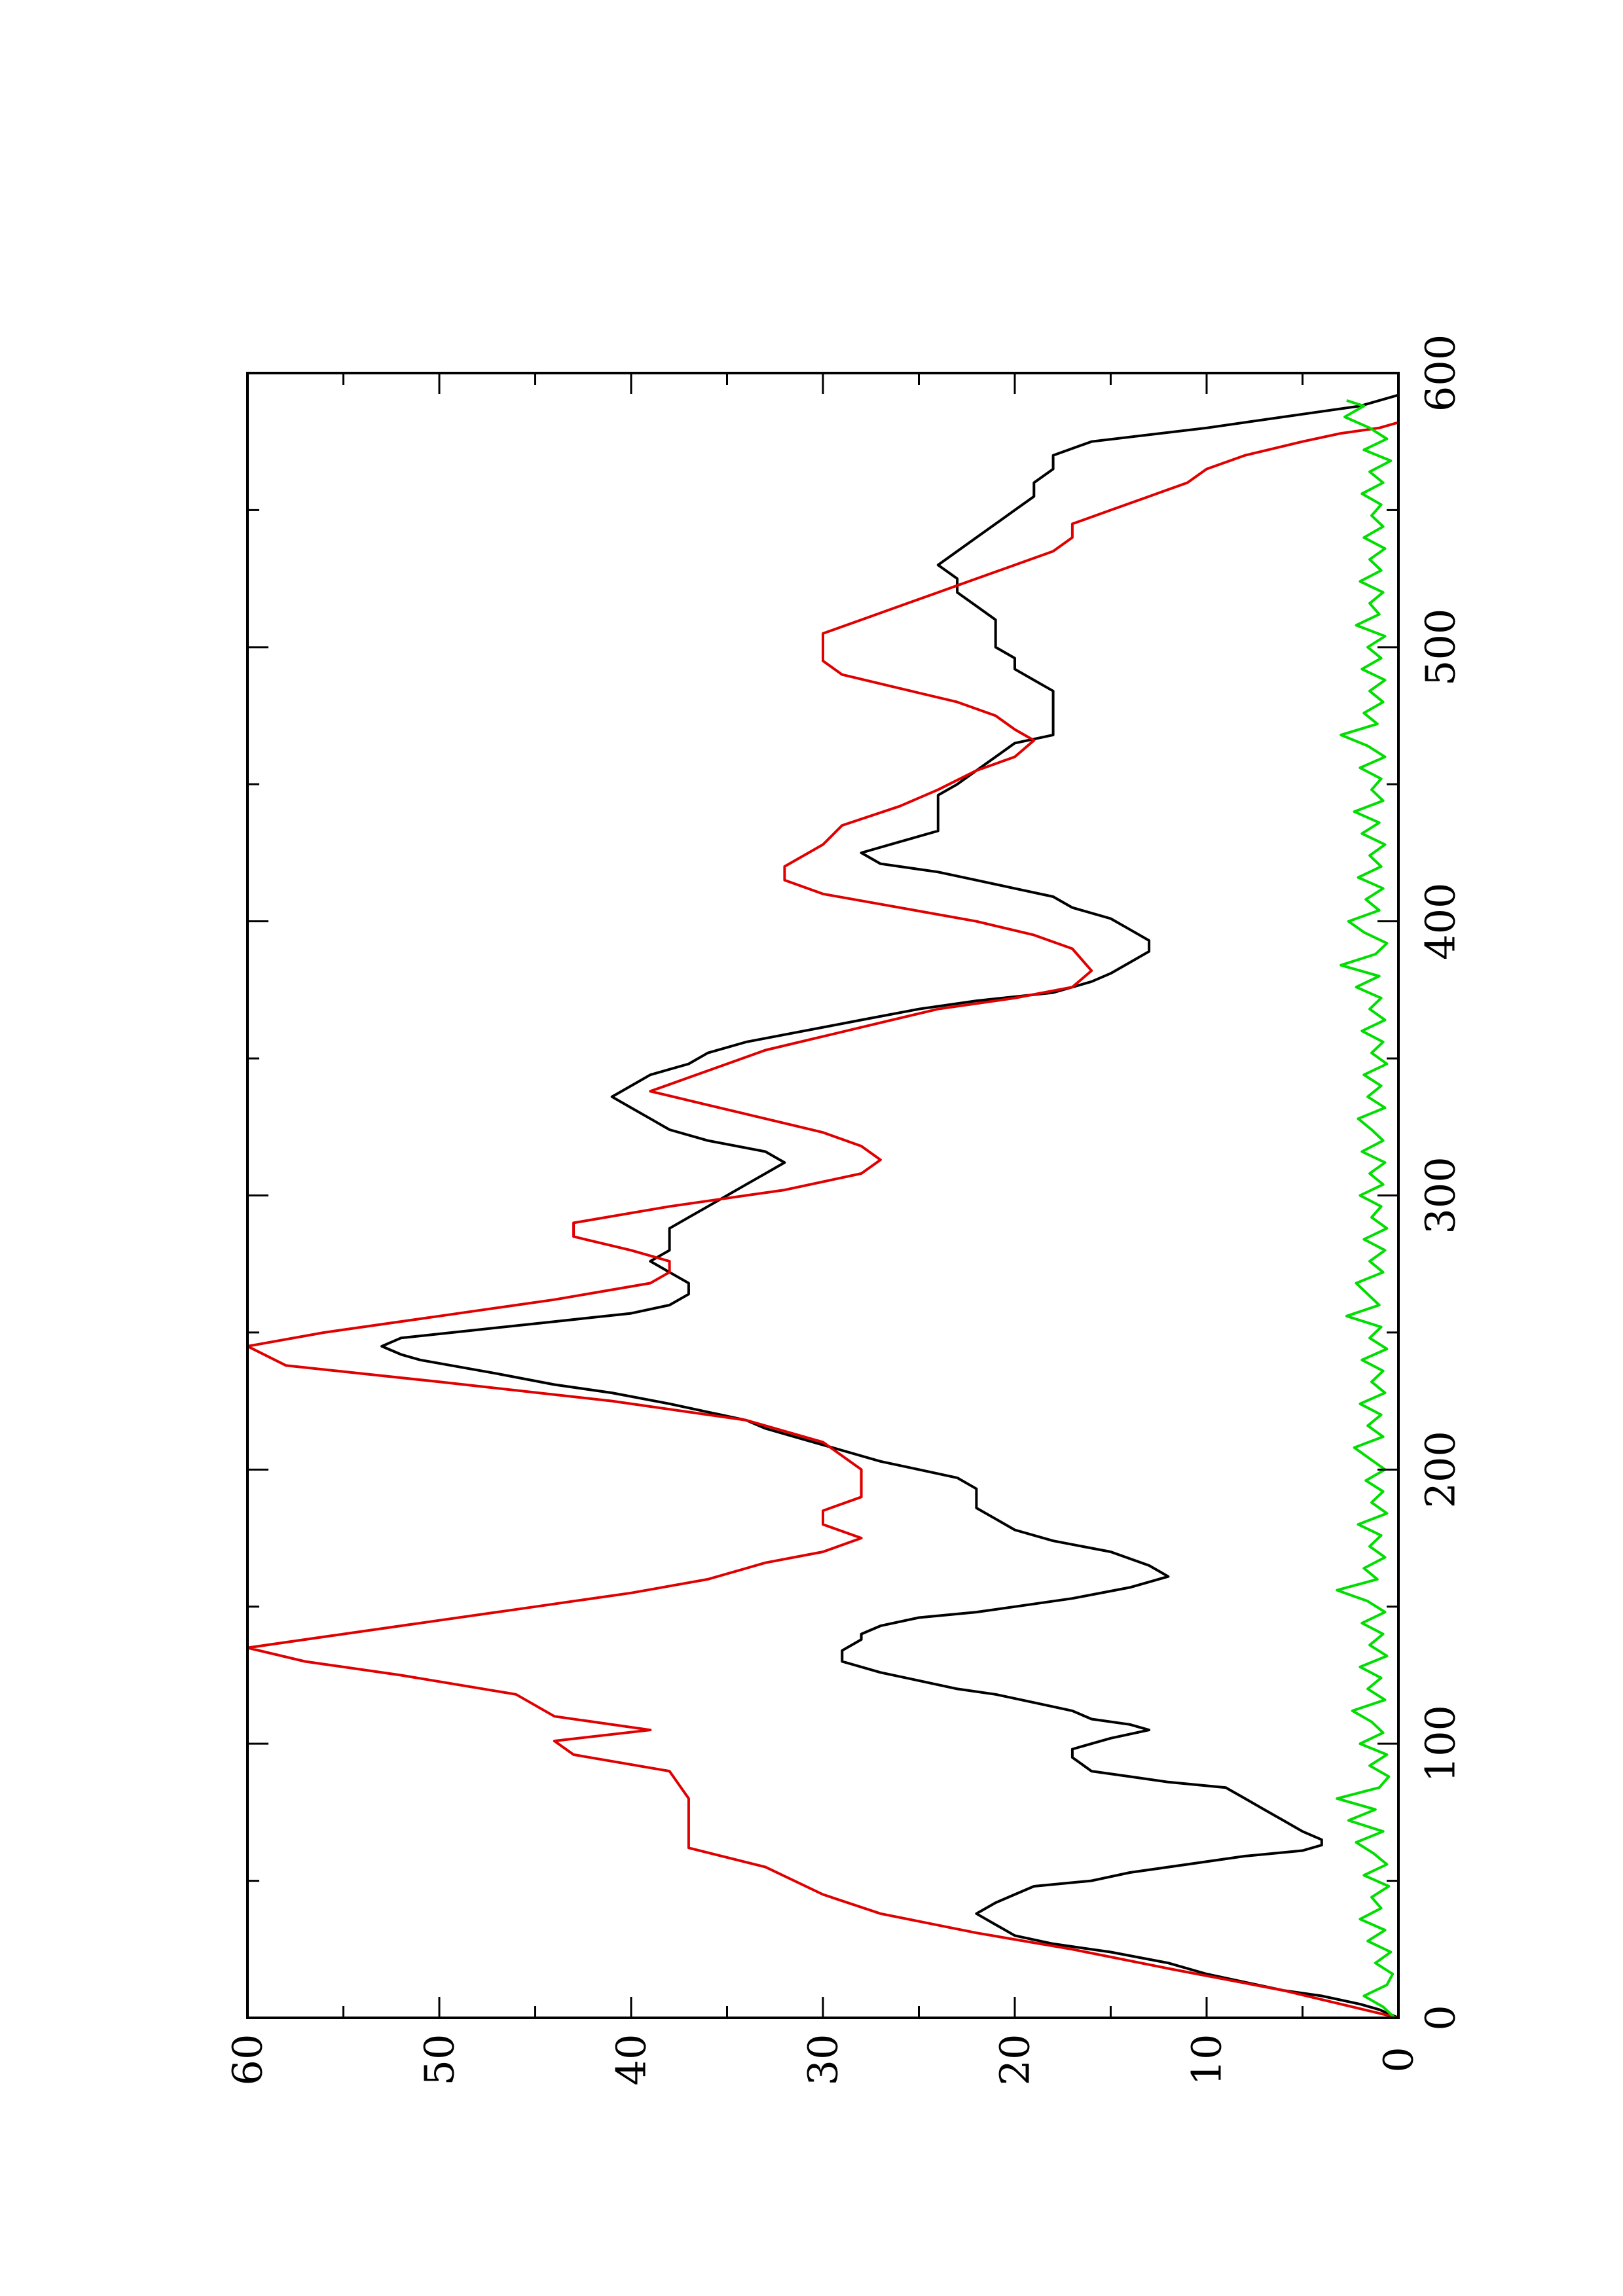 The width and height of the screenshot is (1623, 2296). What do you see at coordinates (1366, 1208) in the screenshot?
I see `series-line-green` at bounding box center [1366, 1208].